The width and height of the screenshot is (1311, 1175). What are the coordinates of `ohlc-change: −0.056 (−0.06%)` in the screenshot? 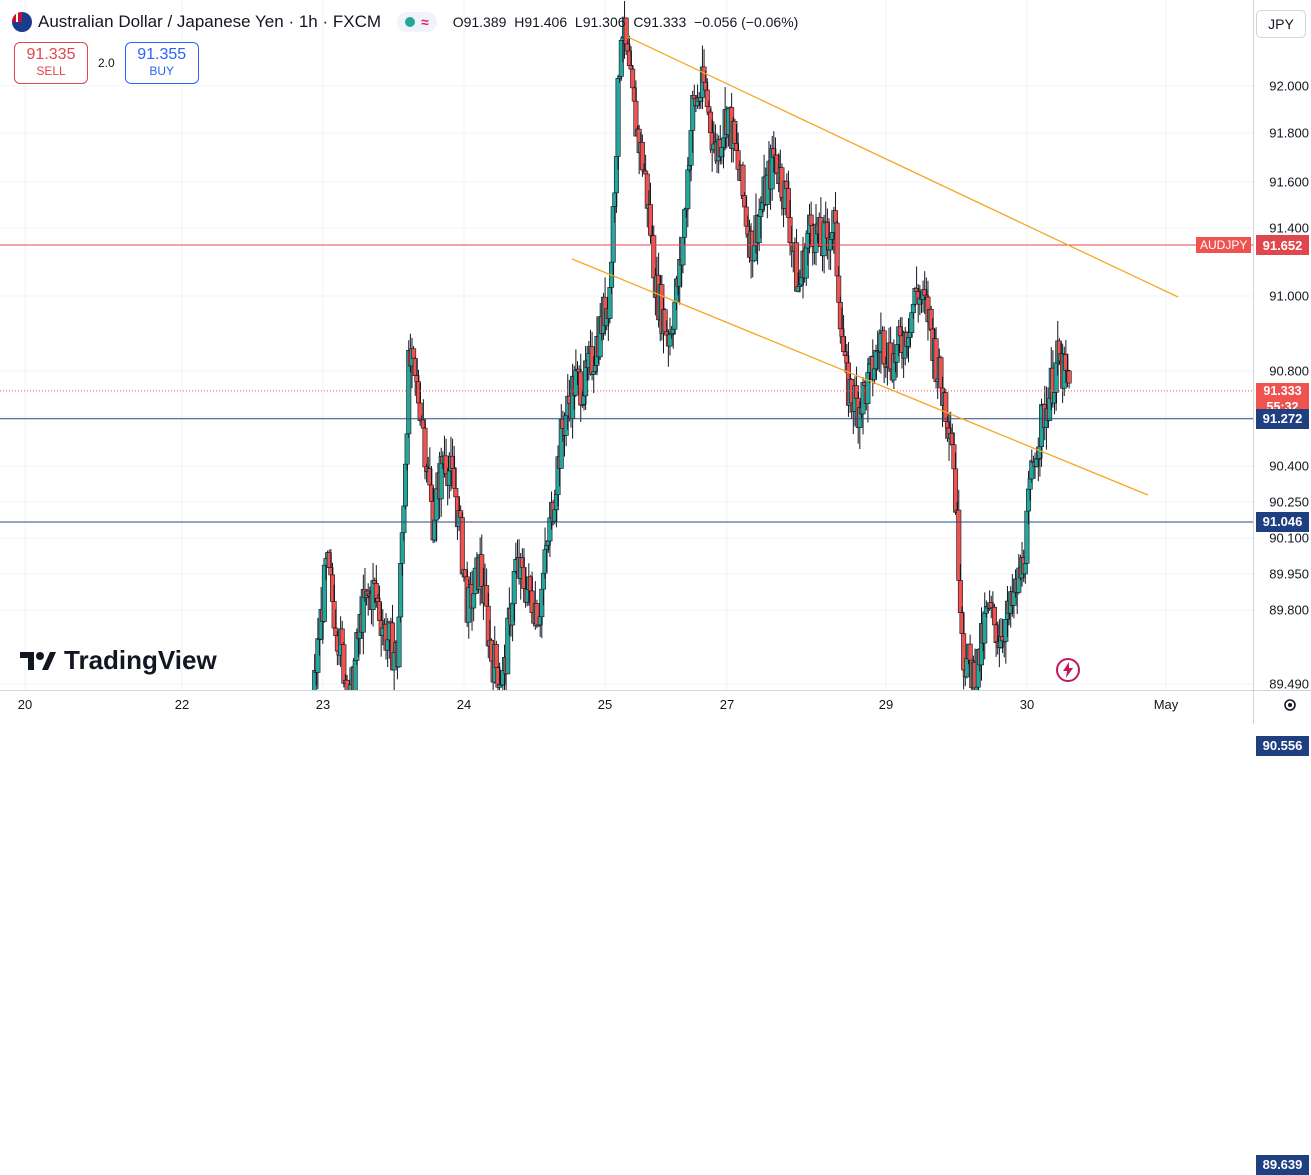 It's located at (746, 22).